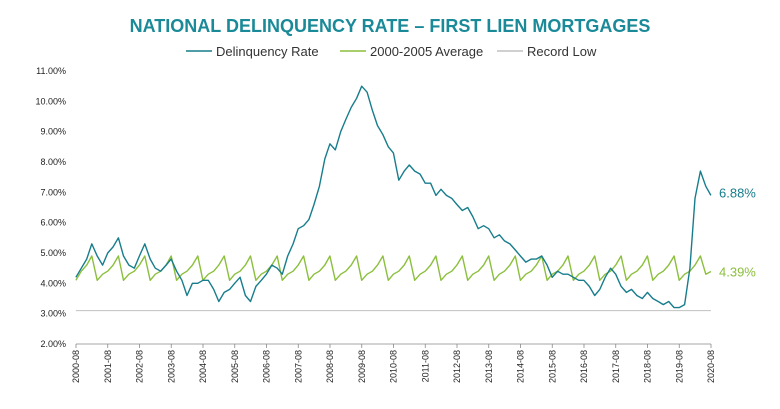  Describe the element at coordinates (737, 192) in the screenshot. I see `end-label-delinquency: 6.88%` at that location.